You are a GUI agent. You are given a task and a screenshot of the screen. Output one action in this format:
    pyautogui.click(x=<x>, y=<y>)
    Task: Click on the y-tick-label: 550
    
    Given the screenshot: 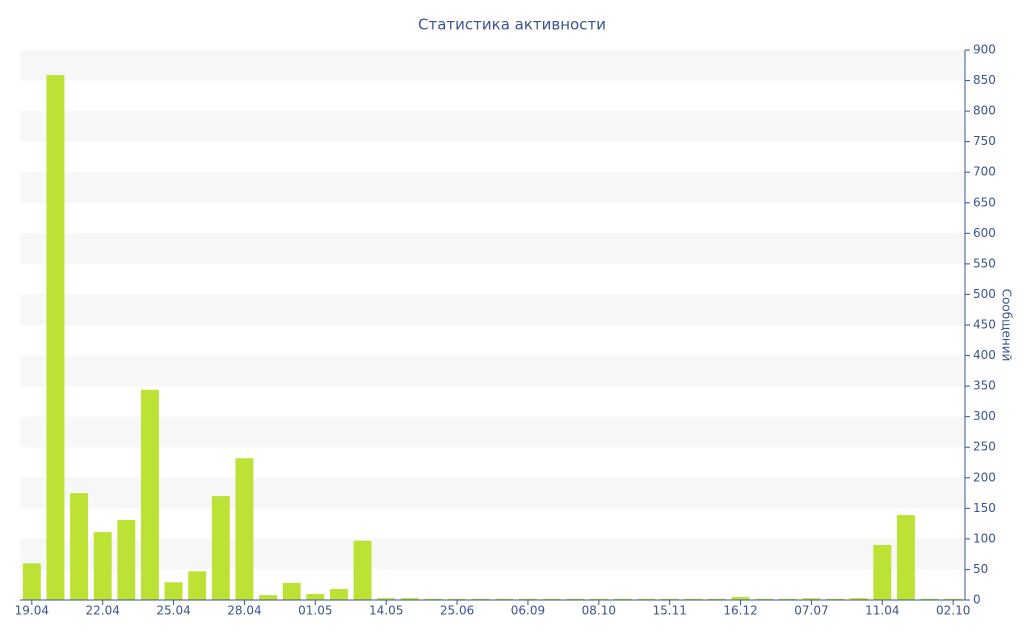 What is the action you would take?
    pyautogui.click(x=984, y=263)
    